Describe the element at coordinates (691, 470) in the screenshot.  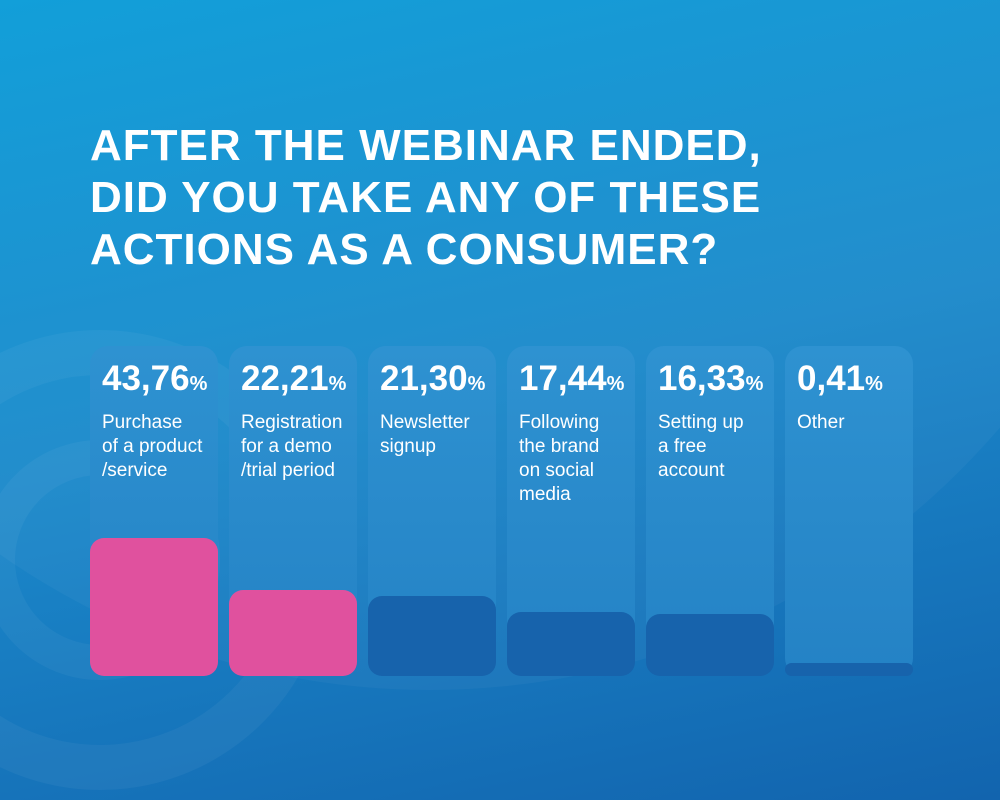
I see `category-label-line: account` at that location.